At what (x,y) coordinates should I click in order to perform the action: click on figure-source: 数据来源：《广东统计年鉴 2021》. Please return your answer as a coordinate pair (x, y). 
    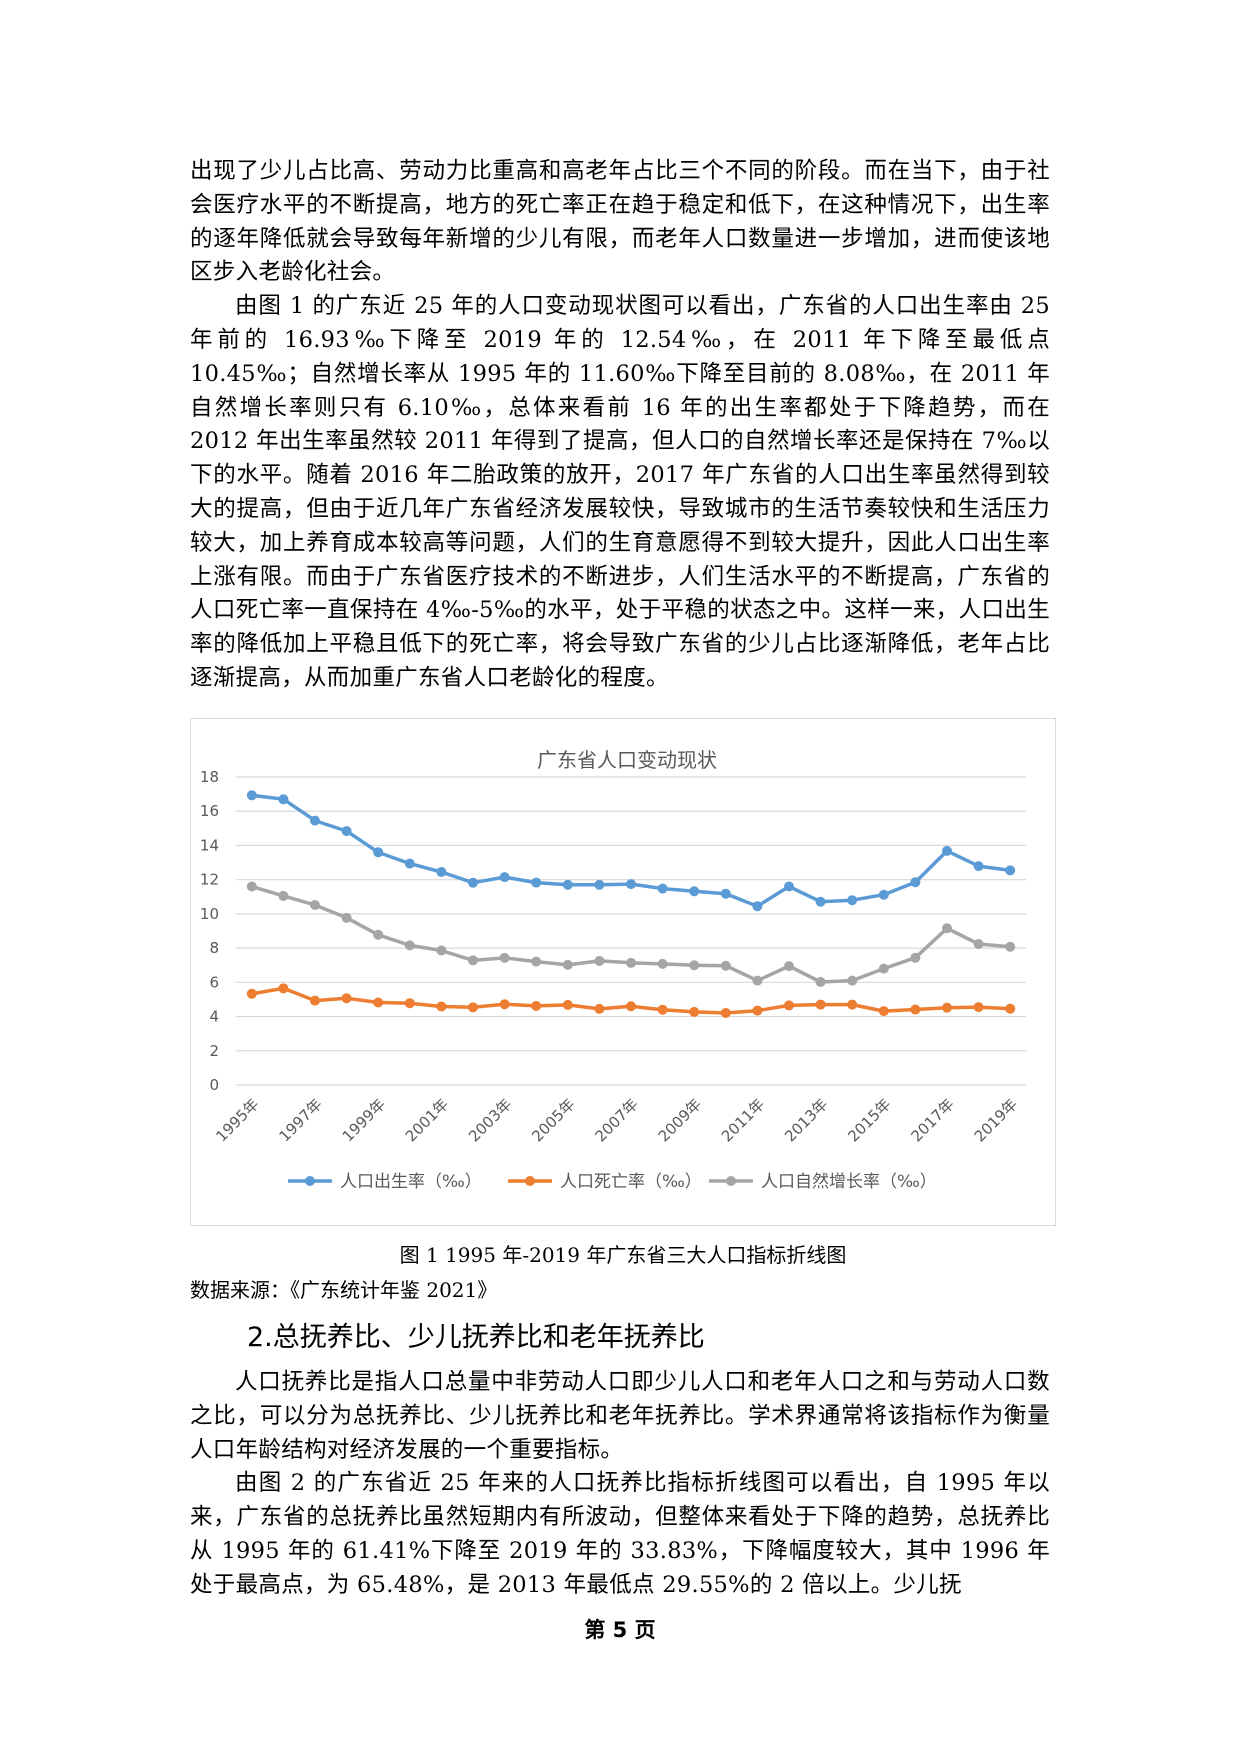
    Looking at the image, I should click on (344, 1290).